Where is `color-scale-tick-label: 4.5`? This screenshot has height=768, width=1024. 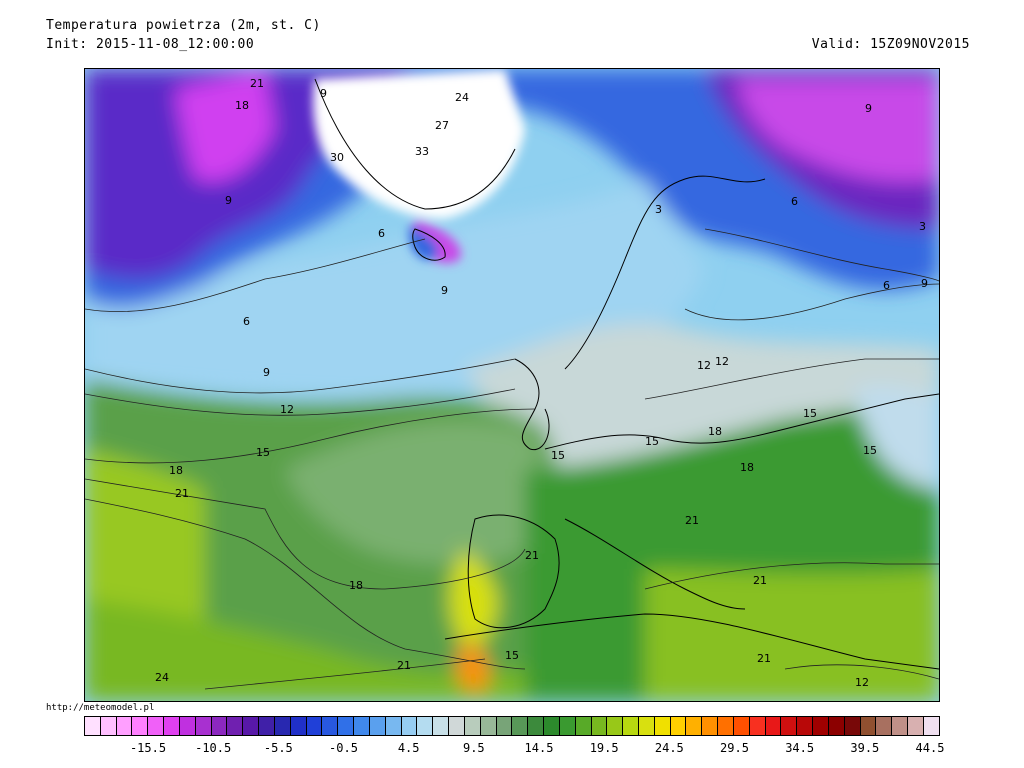 color-scale-tick-label: 4.5 is located at coordinates (408, 748).